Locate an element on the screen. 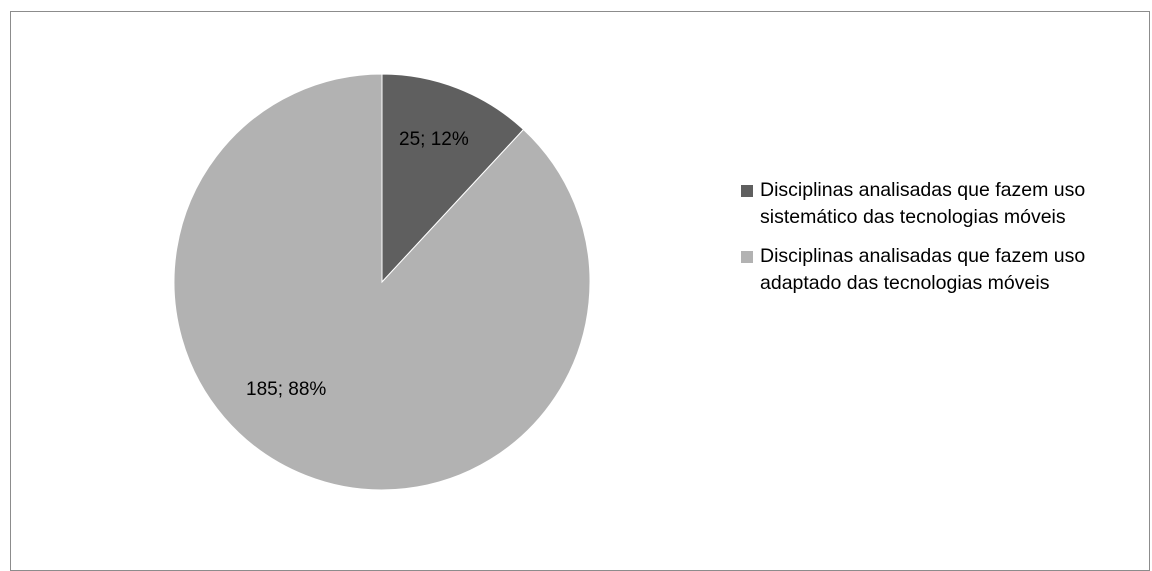  pie-data-labels: 25; 12% 185; 88% is located at coordinates (357, 264).